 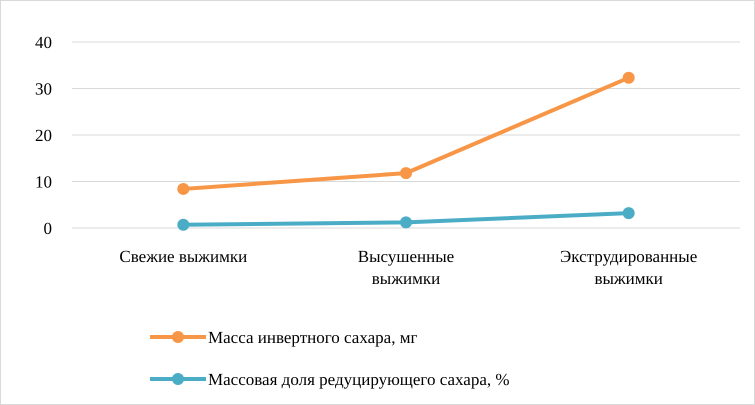 I want to click on y-tick-label: 40, so click(x=43, y=42).